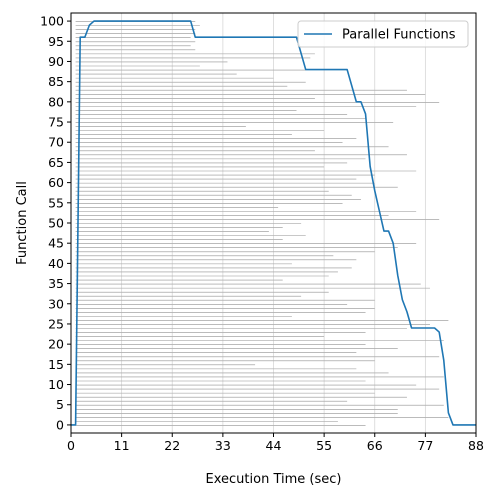 Image resolution: width=500 pixels, height=500 pixels. What do you see at coordinates (56, 364) in the screenshot?
I see `y-tick-label-3: 15` at bounding box center [56, 364].